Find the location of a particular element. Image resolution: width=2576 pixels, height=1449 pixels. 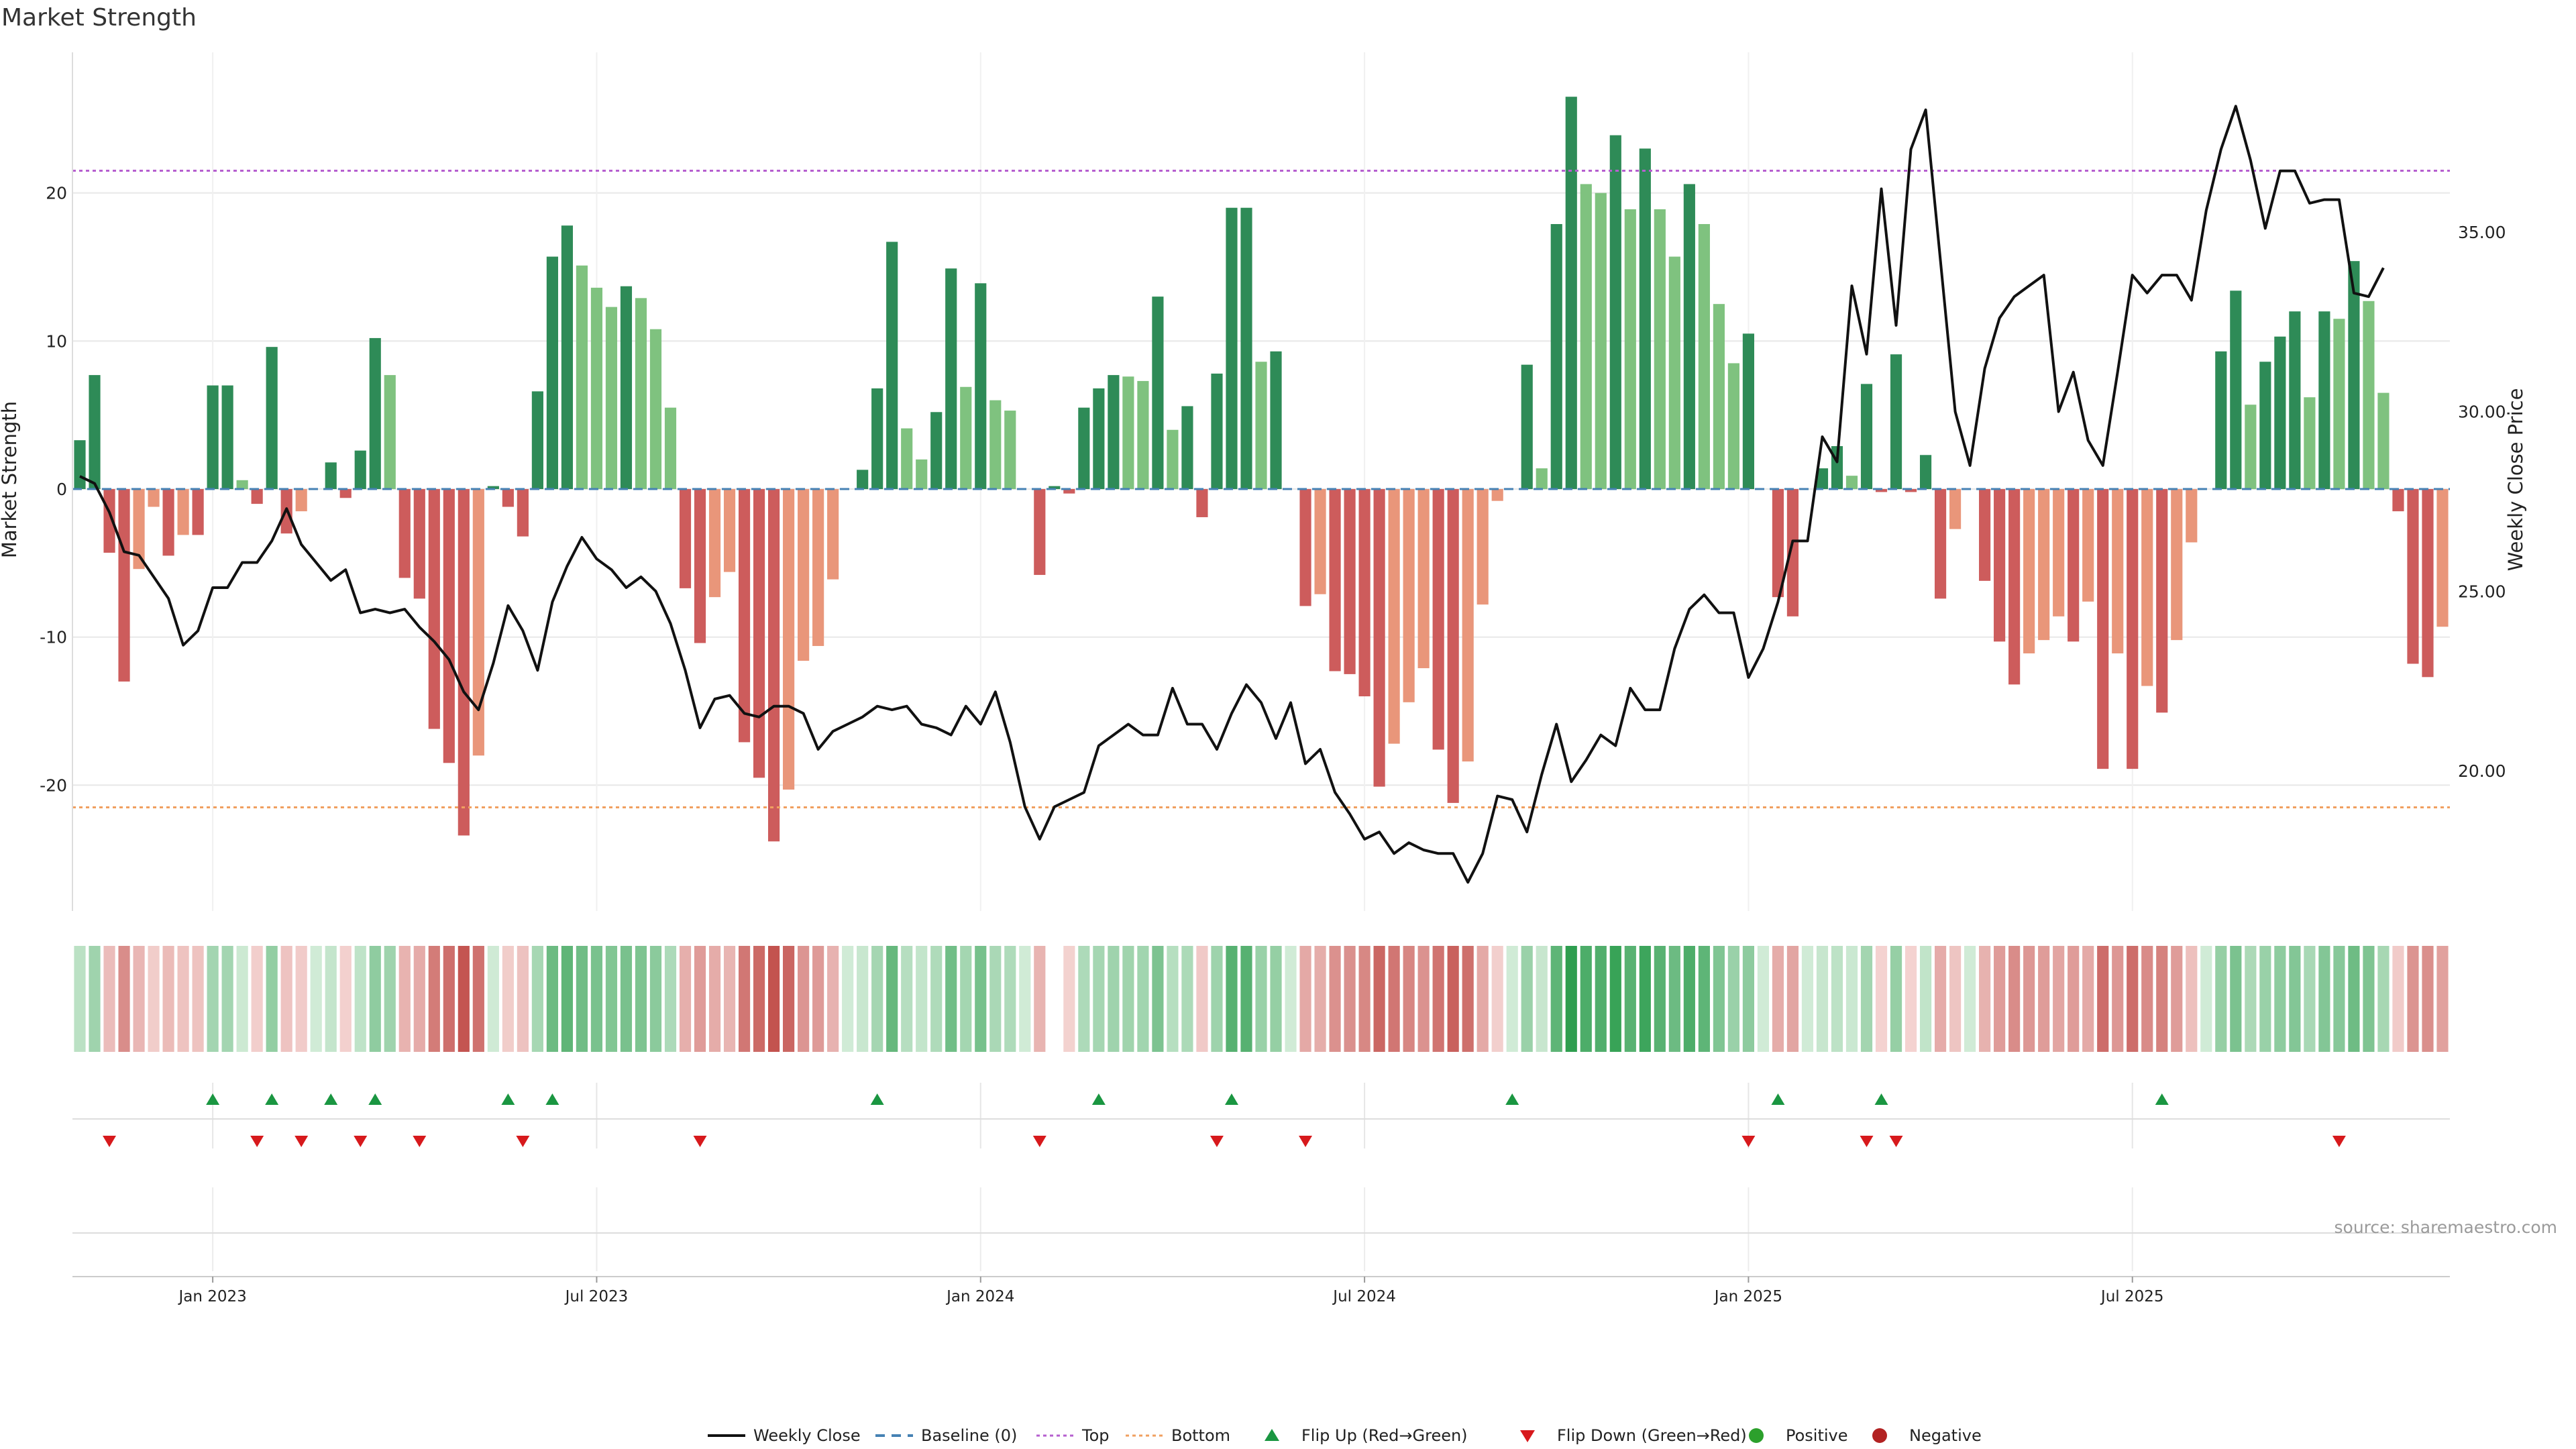

left-tick-label: -10 is located at coordinates (53, 637).